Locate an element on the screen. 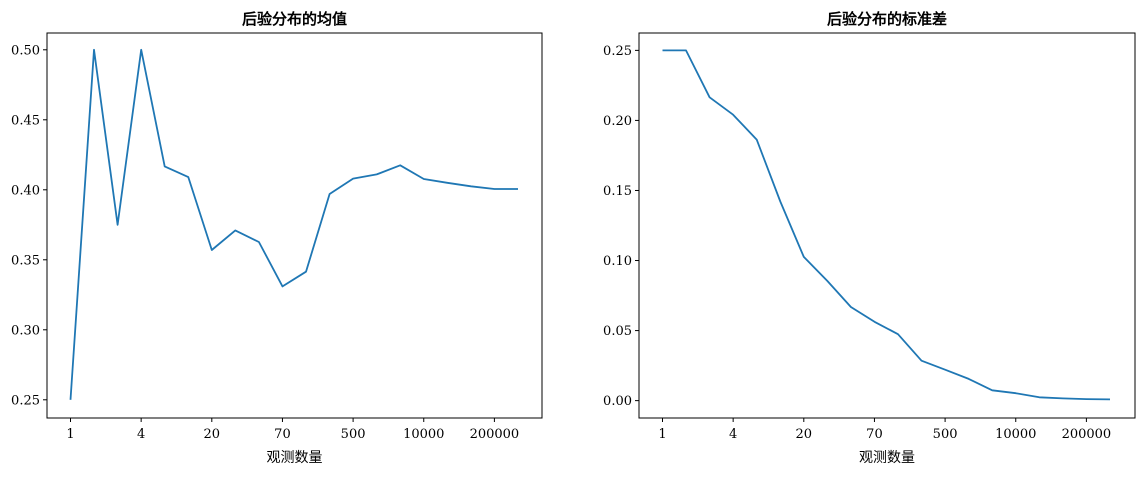 The image size is (1143, 479). std-chart-x-axis-label: 观测数量 is located at coordinates (887, 458).